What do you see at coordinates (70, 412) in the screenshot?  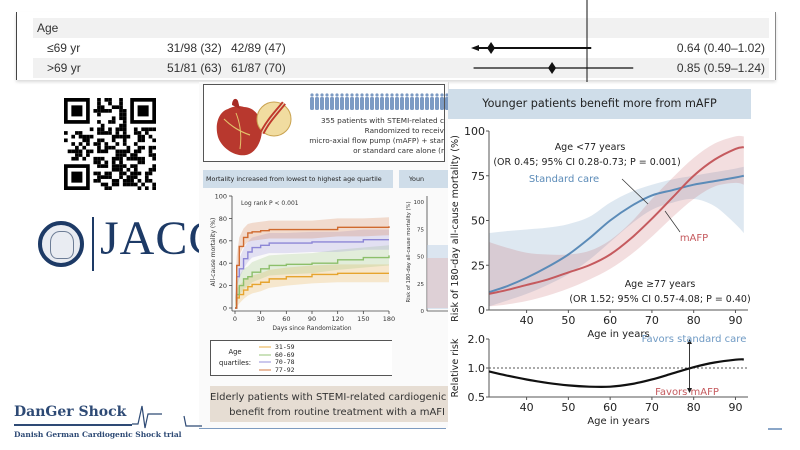 I see `danger-shock-title: DanGer Shock` at bounding box center [70, 412].